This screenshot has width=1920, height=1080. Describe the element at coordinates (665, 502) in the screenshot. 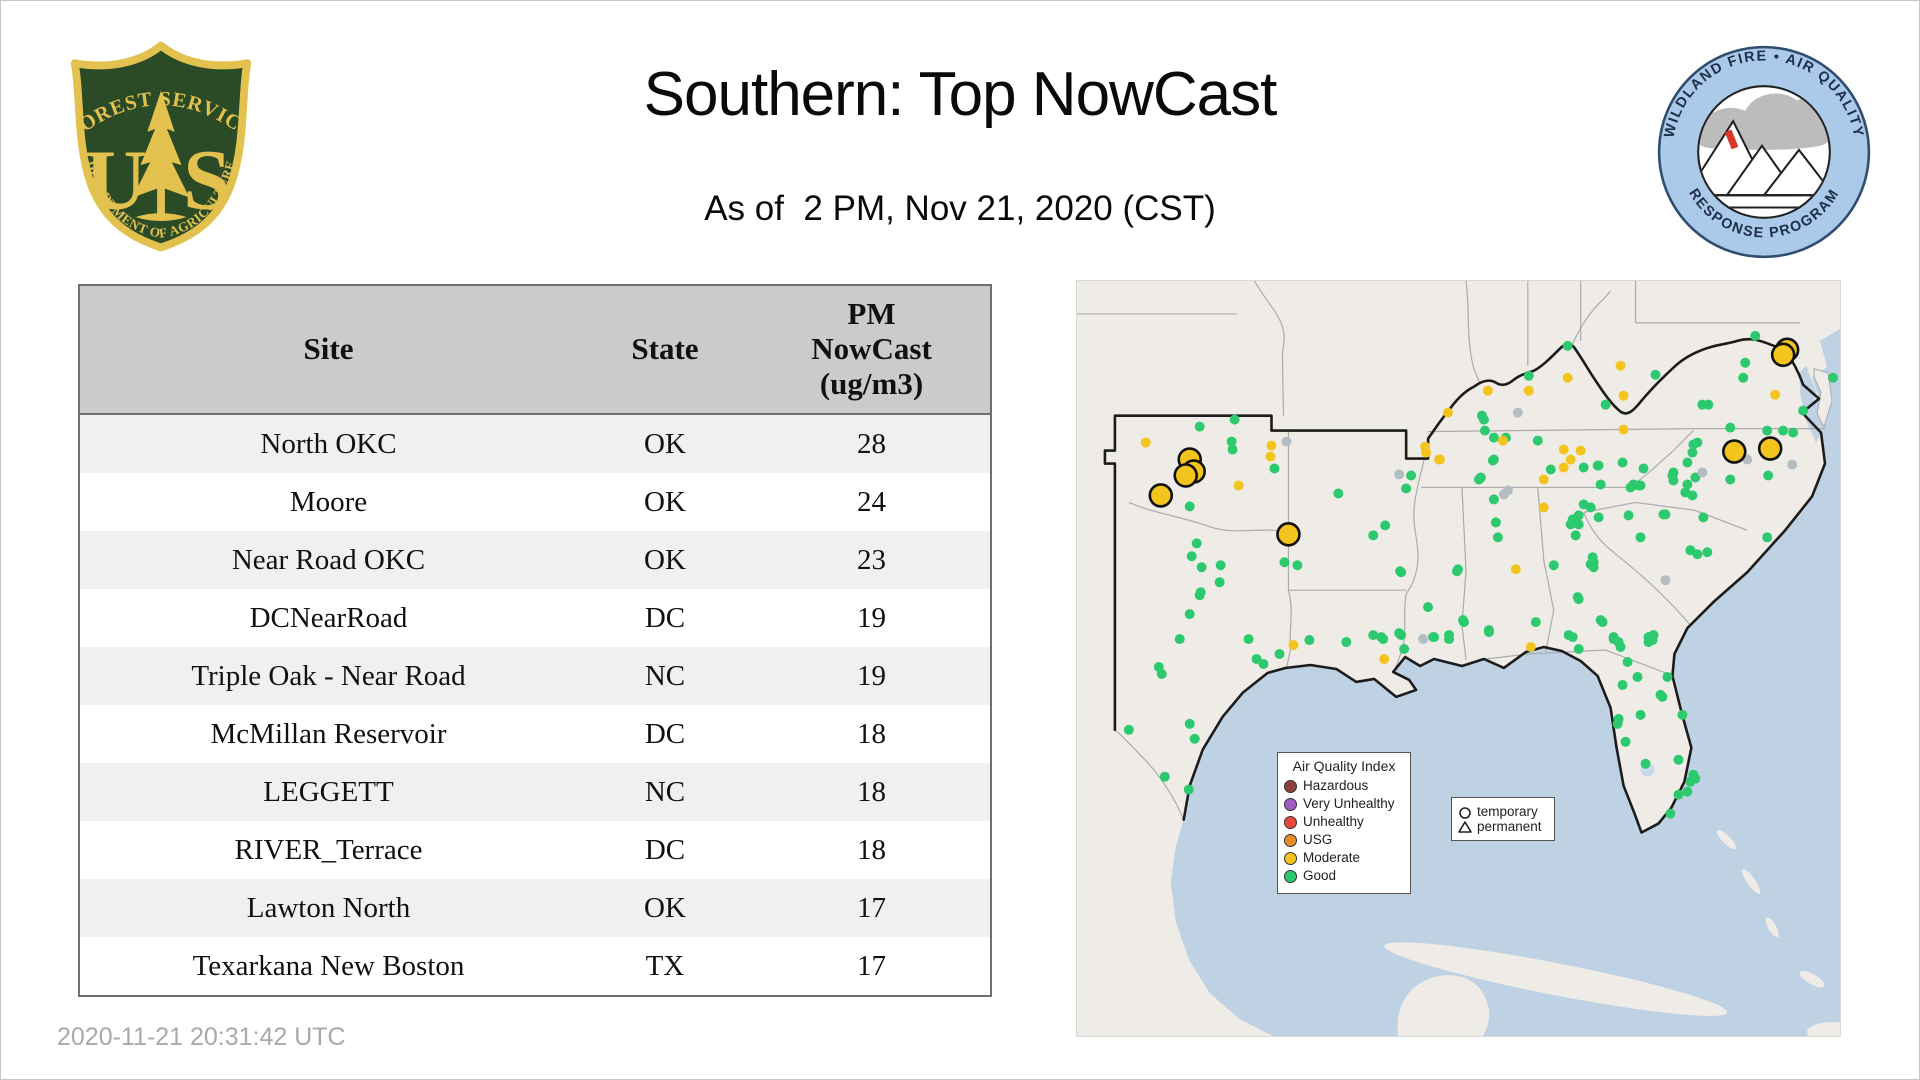

I see `state-cell: OK` at that location.